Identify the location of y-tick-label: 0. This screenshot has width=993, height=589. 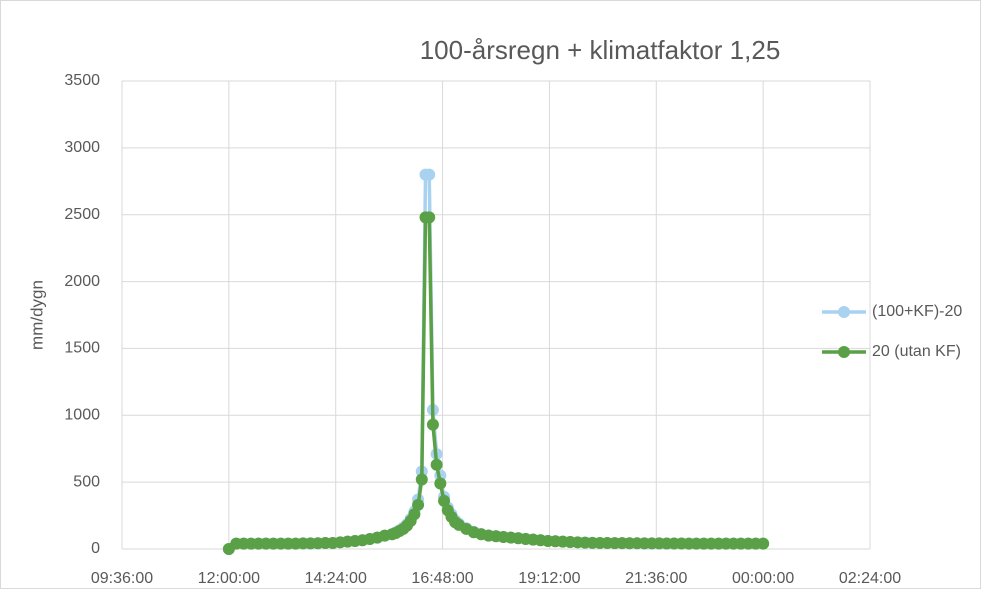
(95, 548).